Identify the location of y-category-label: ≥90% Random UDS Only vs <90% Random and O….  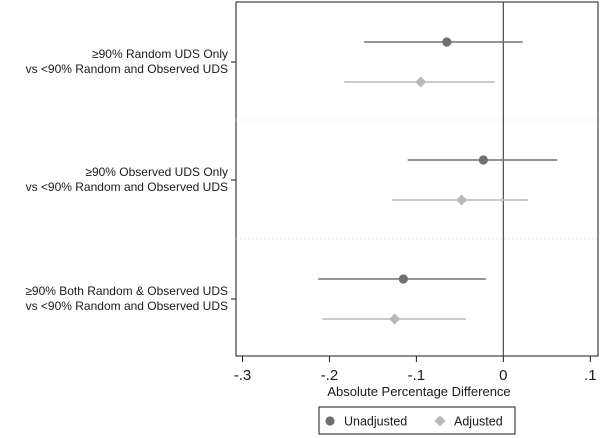
(127, 61).